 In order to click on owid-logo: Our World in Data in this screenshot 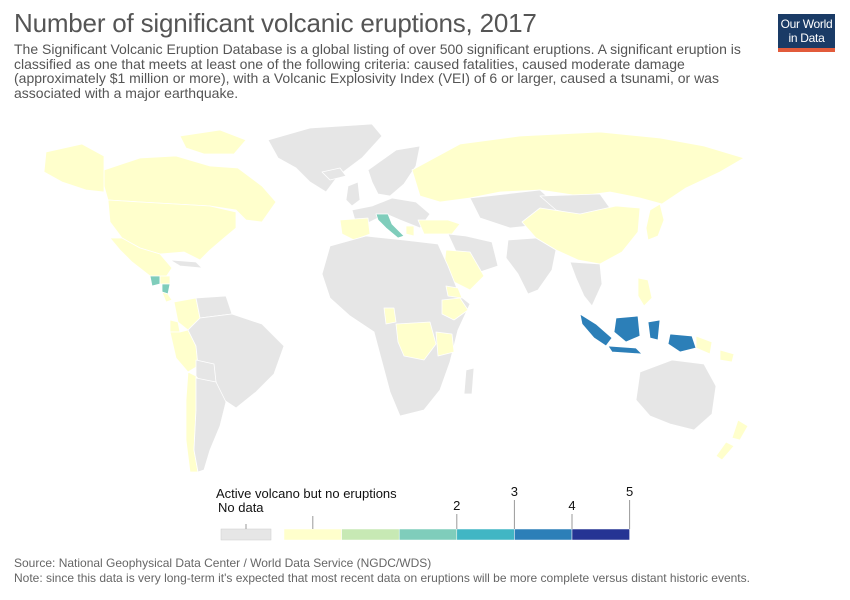, I will do `click(806, 33)`.